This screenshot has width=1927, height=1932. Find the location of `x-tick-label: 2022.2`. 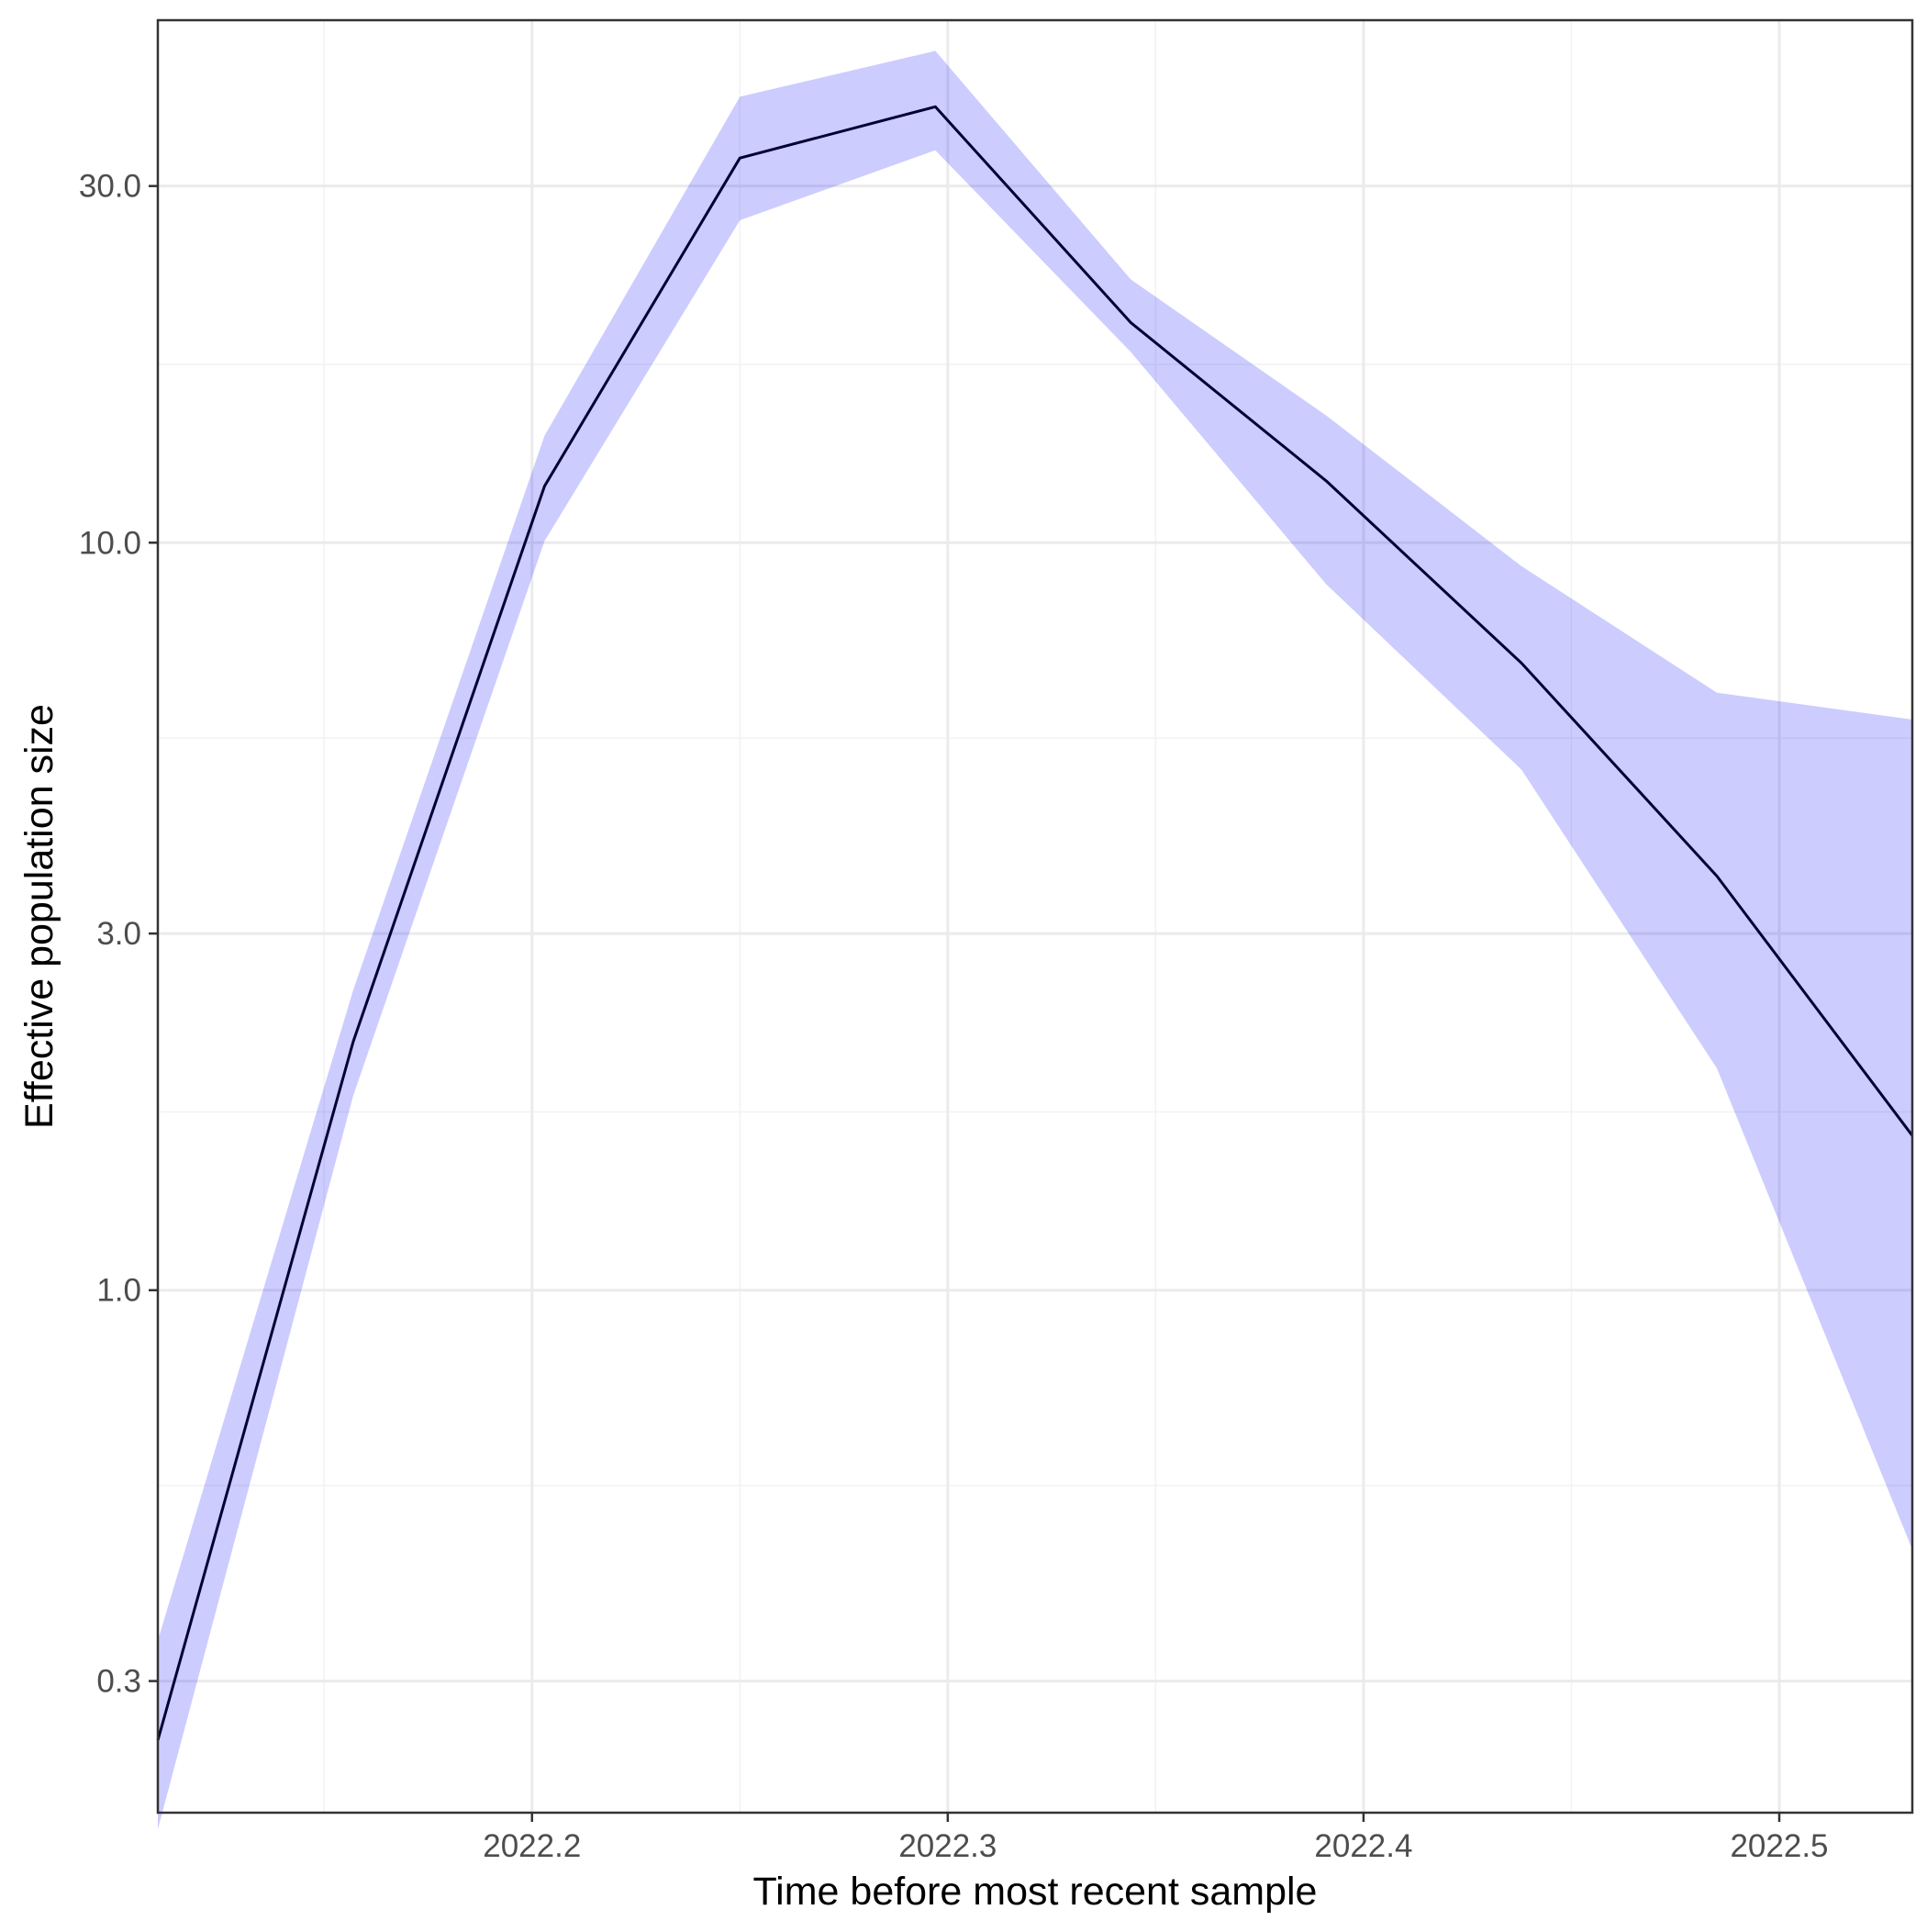

x-tick-label: 2022.2 is located at coordinates (532, 1846).